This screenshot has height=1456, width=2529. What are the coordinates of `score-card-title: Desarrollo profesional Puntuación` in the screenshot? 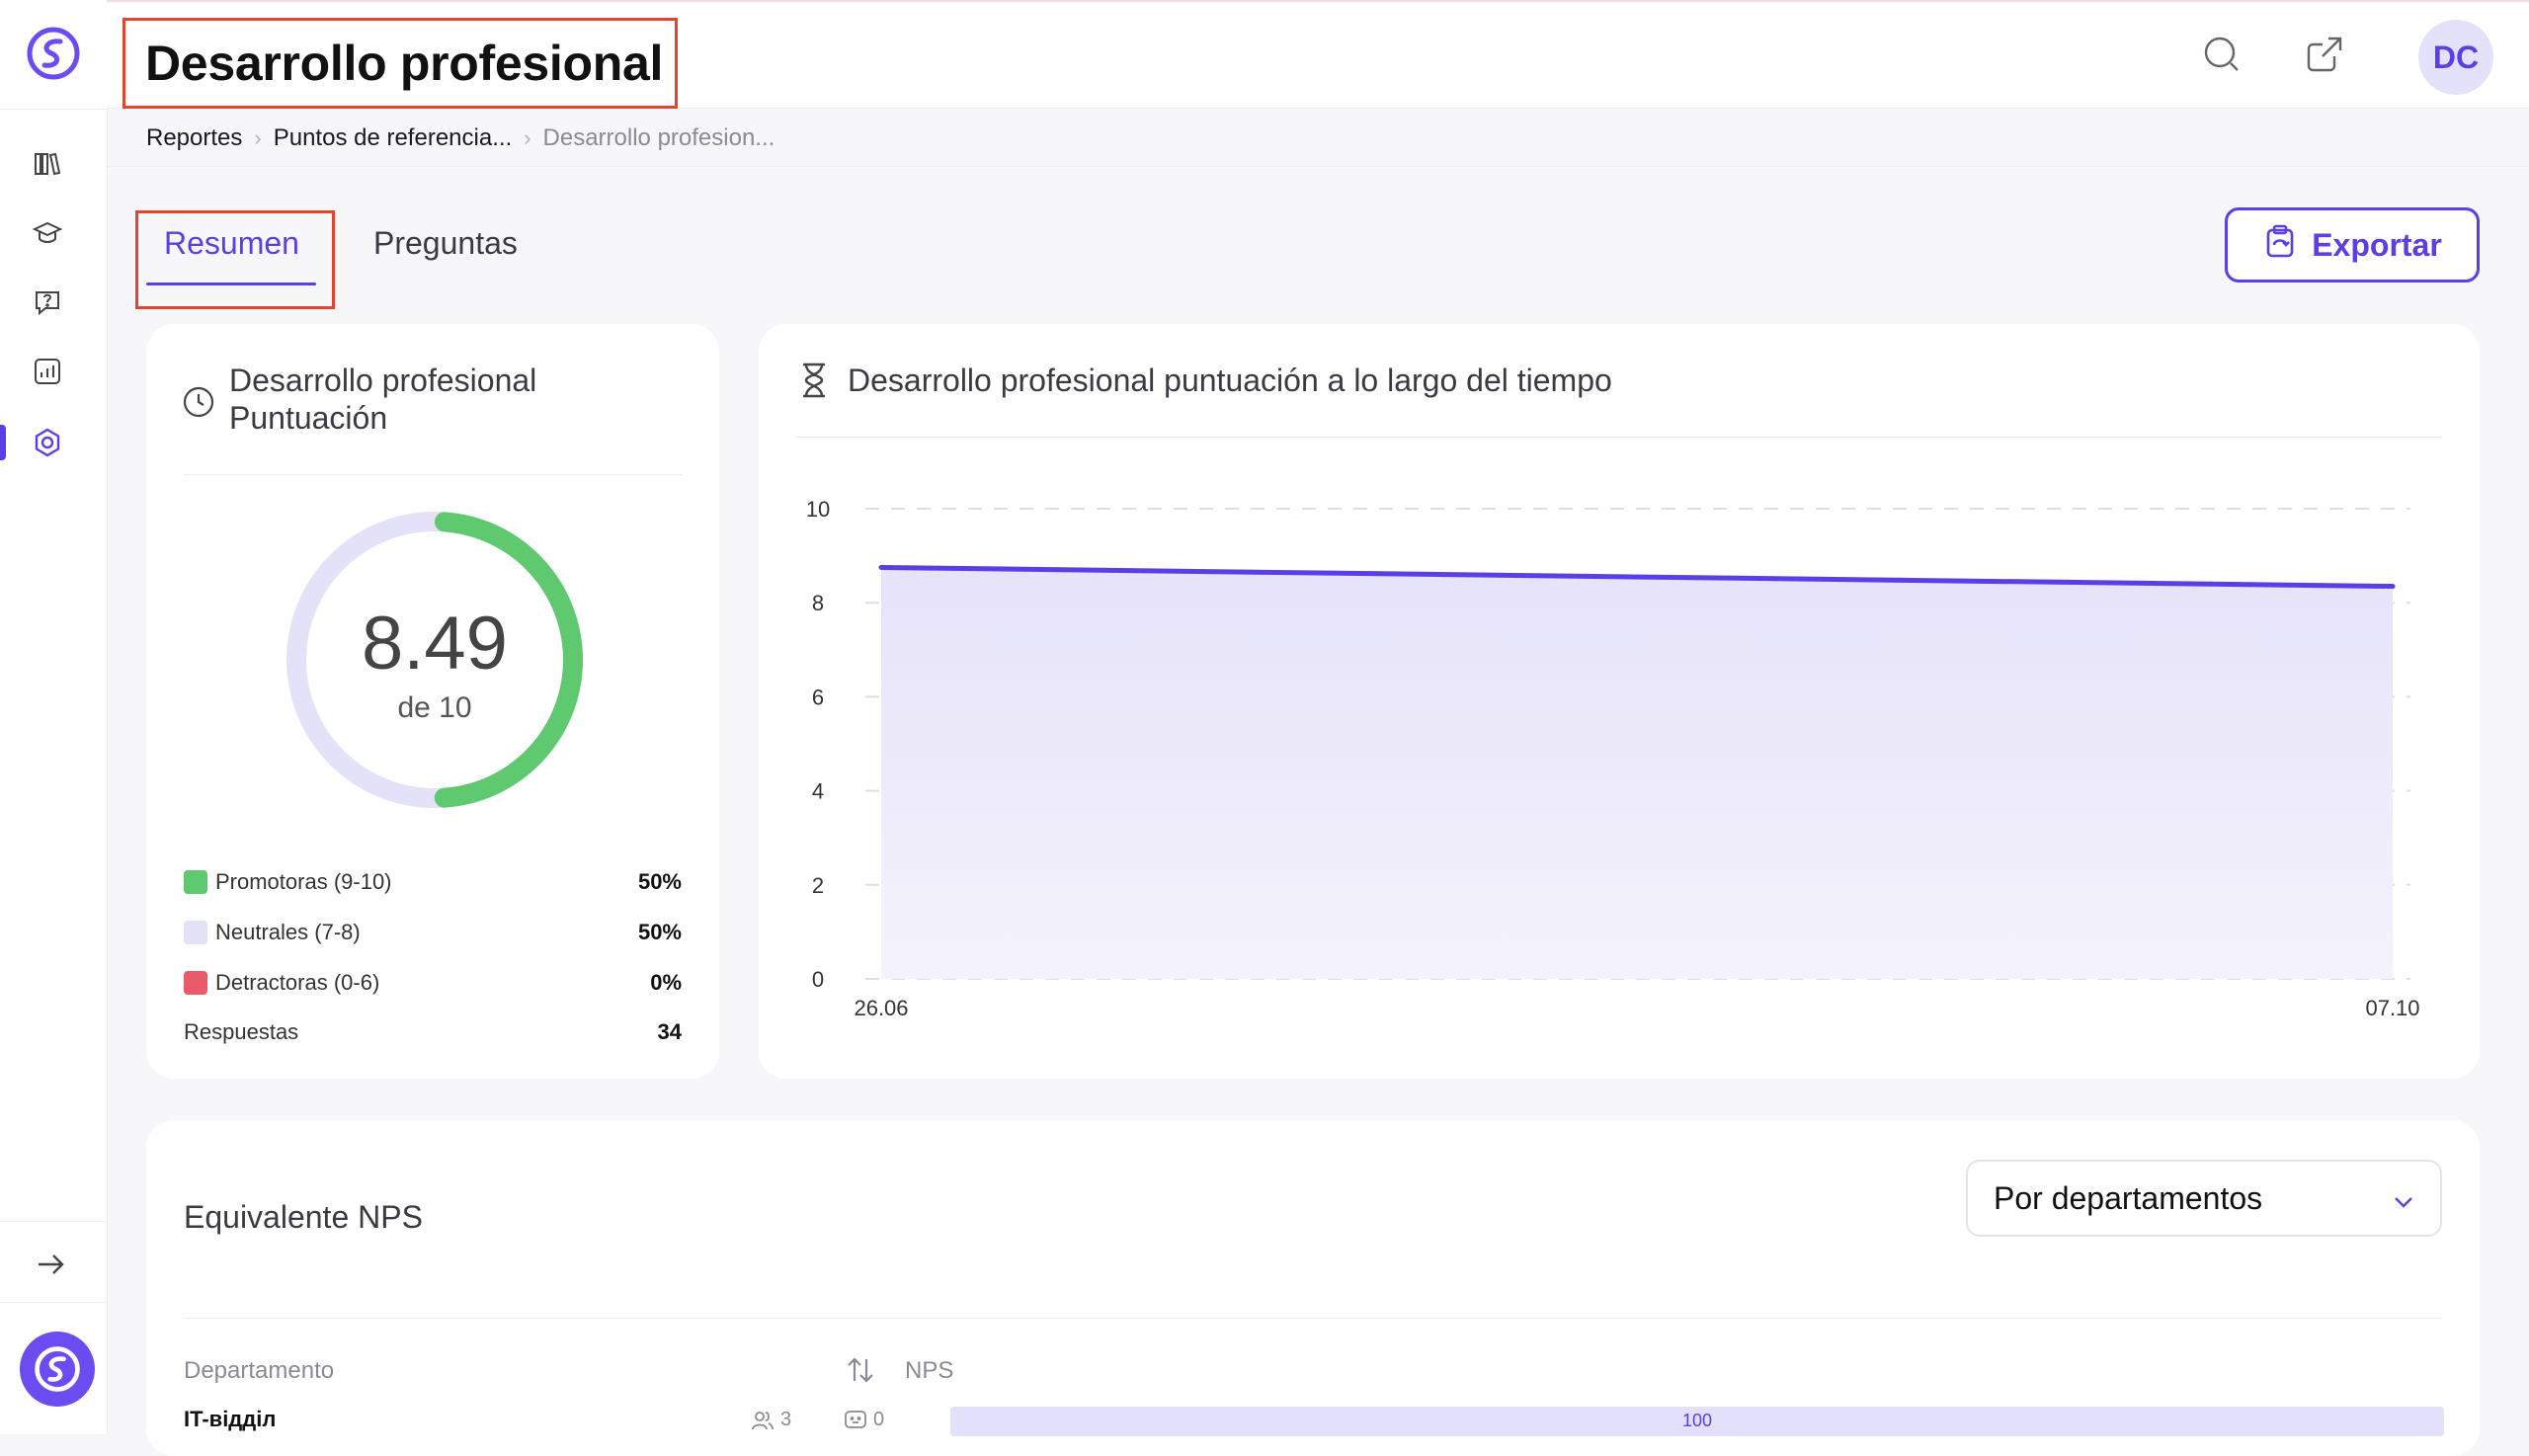 It's located at (382, 399).